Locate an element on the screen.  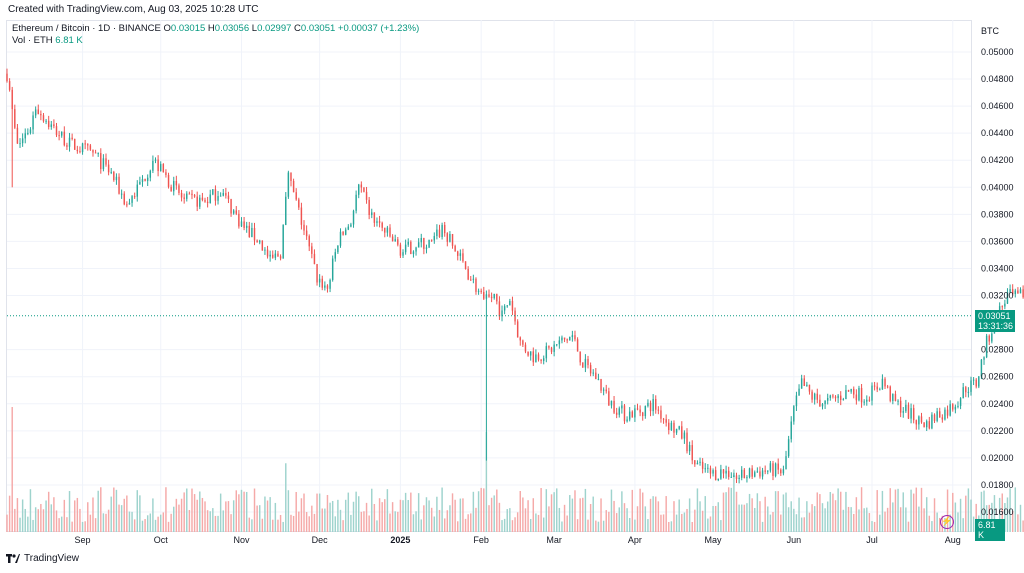
lightning-icon: ⚡ is located at coordinates (947, 522).